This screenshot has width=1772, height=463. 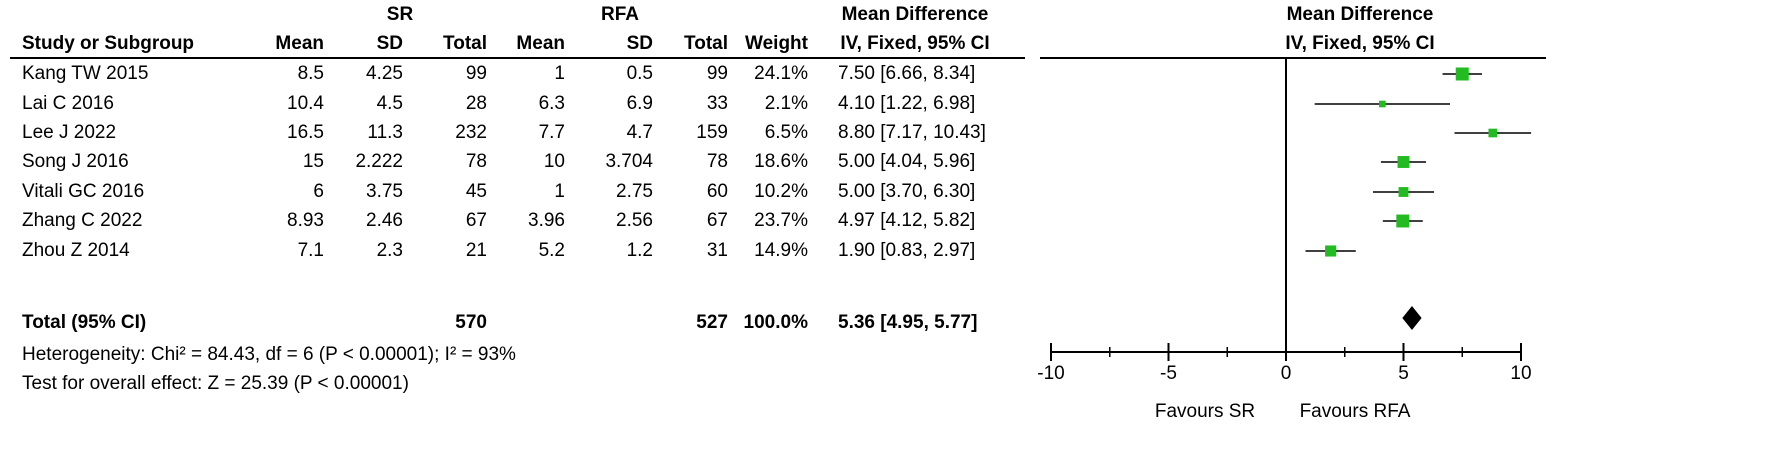 What do you see at coordinates (1403, 373) in the screenshot?
I see `x-tick-label: 5` at bounding box center [1403, 373].